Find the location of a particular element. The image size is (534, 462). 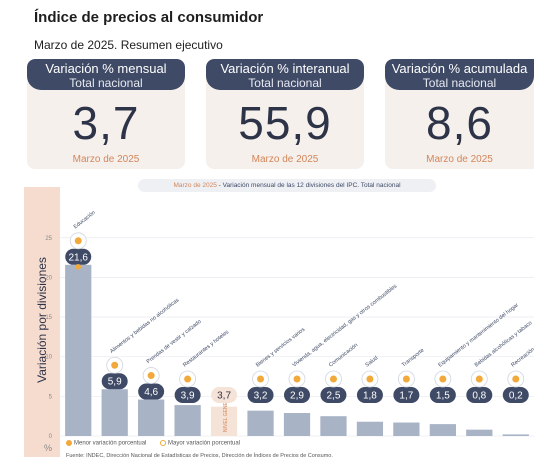

value-label: 1,8 is located at coordinates (370, 396).